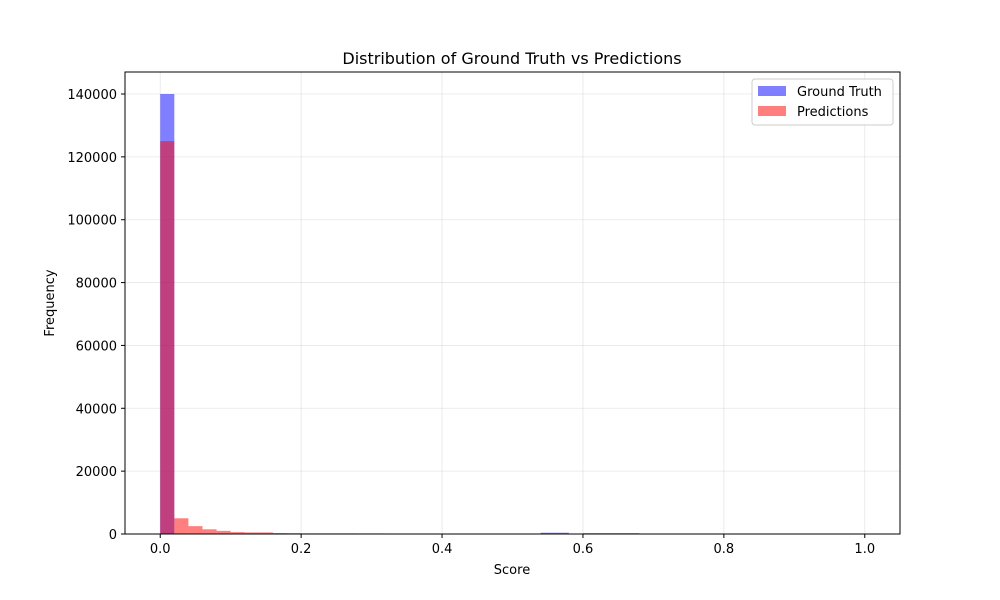 The width and height of the screenshot is (1000, 600). Describe the element at coordinates (50, 302) in the screenshot. I see `y-axis-title: Frequency` at that location.